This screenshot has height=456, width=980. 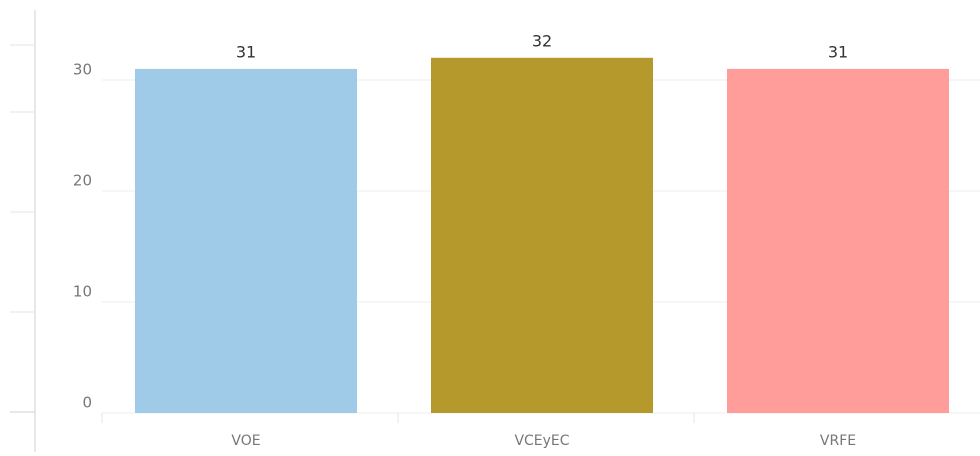 I want to click on x-tick-label: VCEyEC, so click(x=541, y=441).